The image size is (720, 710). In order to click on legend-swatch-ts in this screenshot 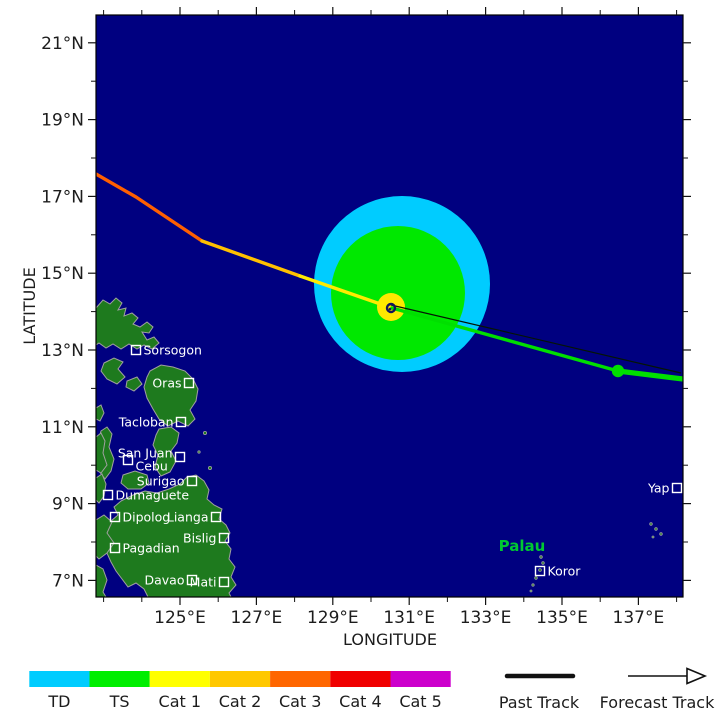, I will do `click(119, 679)`.